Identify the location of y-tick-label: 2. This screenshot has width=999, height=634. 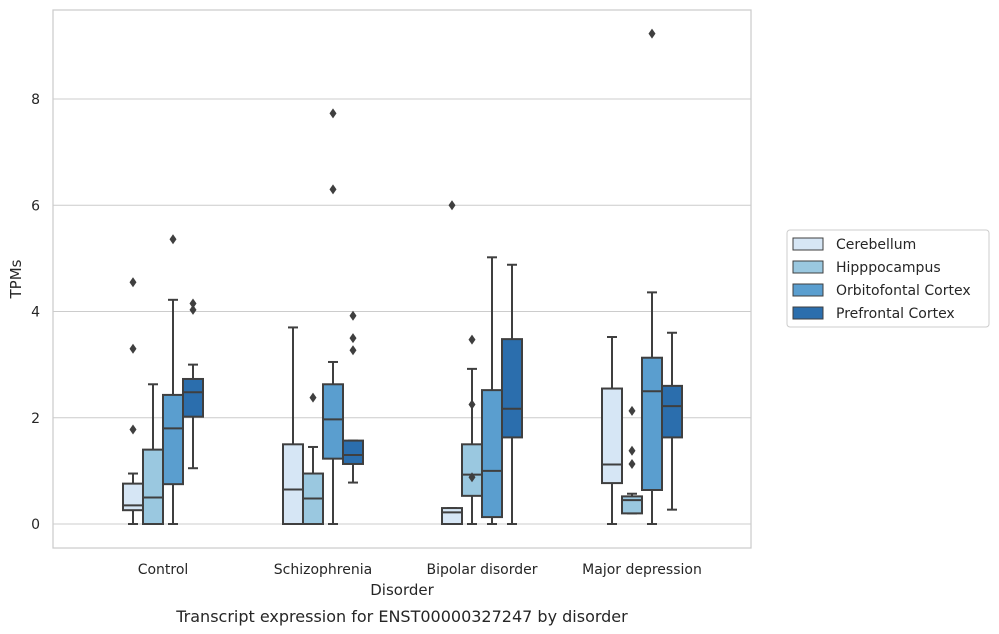
(35, 419).